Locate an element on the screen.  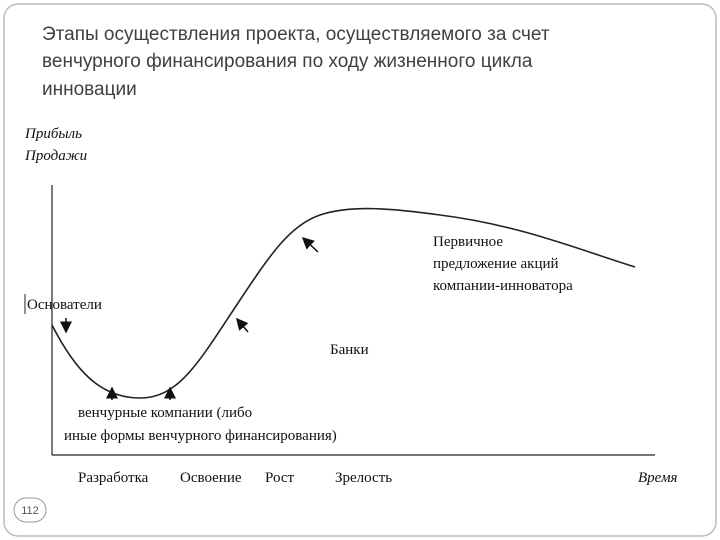
page-number: 112 is located at coordinates (30, 511).